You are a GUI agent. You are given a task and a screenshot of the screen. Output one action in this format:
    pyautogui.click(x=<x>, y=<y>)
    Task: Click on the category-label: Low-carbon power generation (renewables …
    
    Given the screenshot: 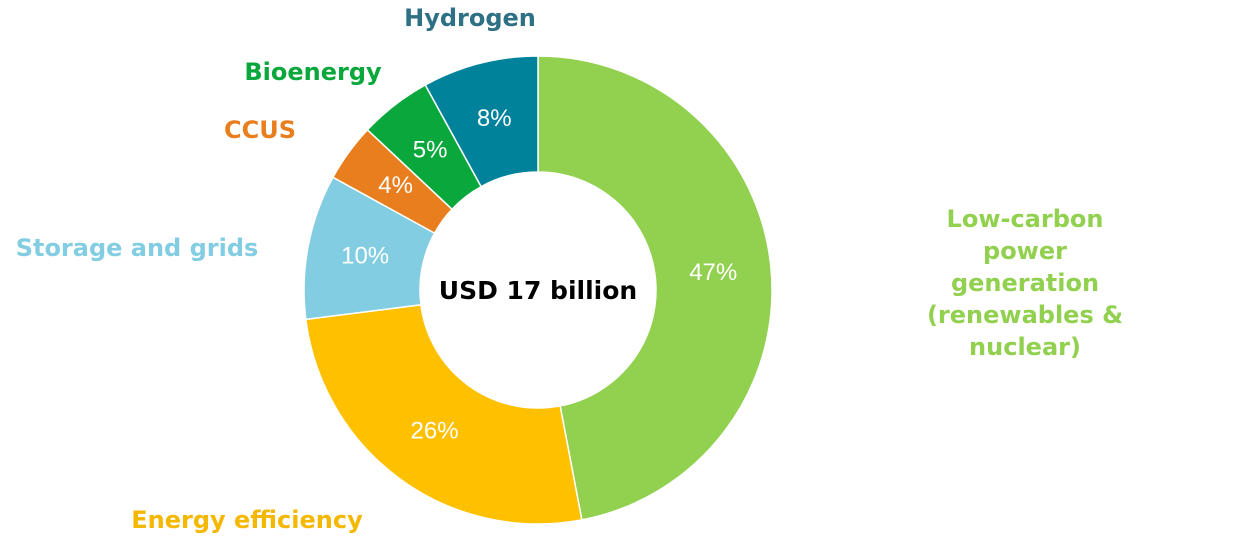 What is the action you would take?
    pyautogui.click(x=1025, y=283)
    